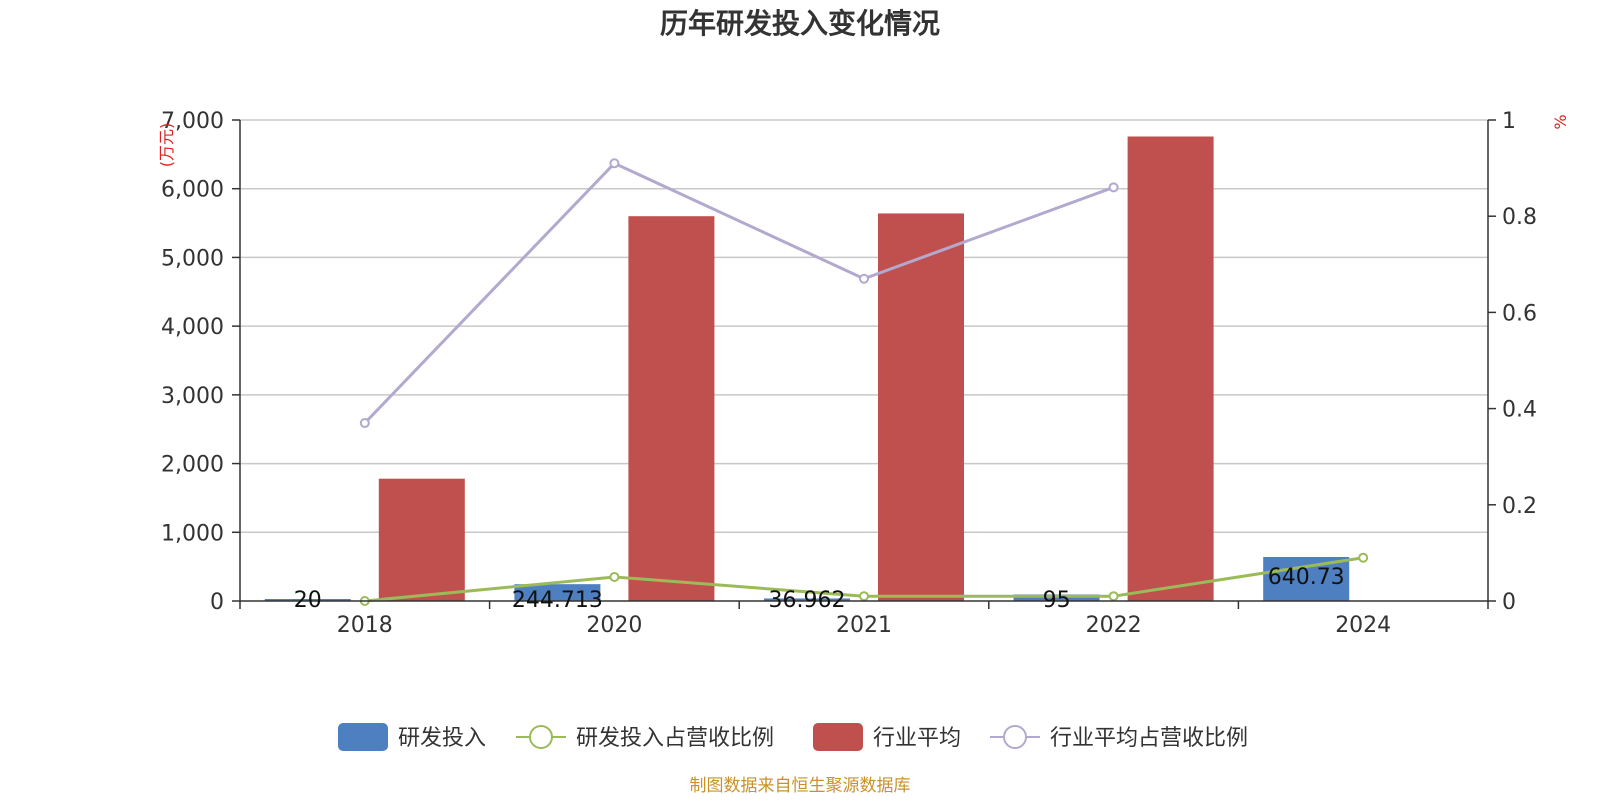  I want to click on x-tick-label: 2021, so click(864, 625).